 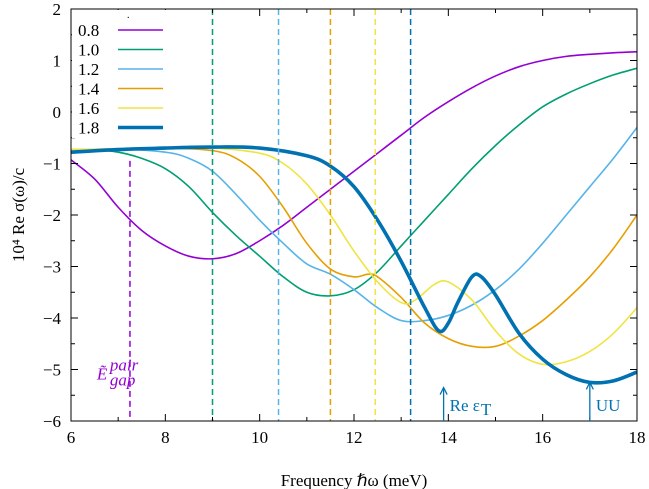 I want to click on y-tick-label: −3, so click(x=52, y=267).